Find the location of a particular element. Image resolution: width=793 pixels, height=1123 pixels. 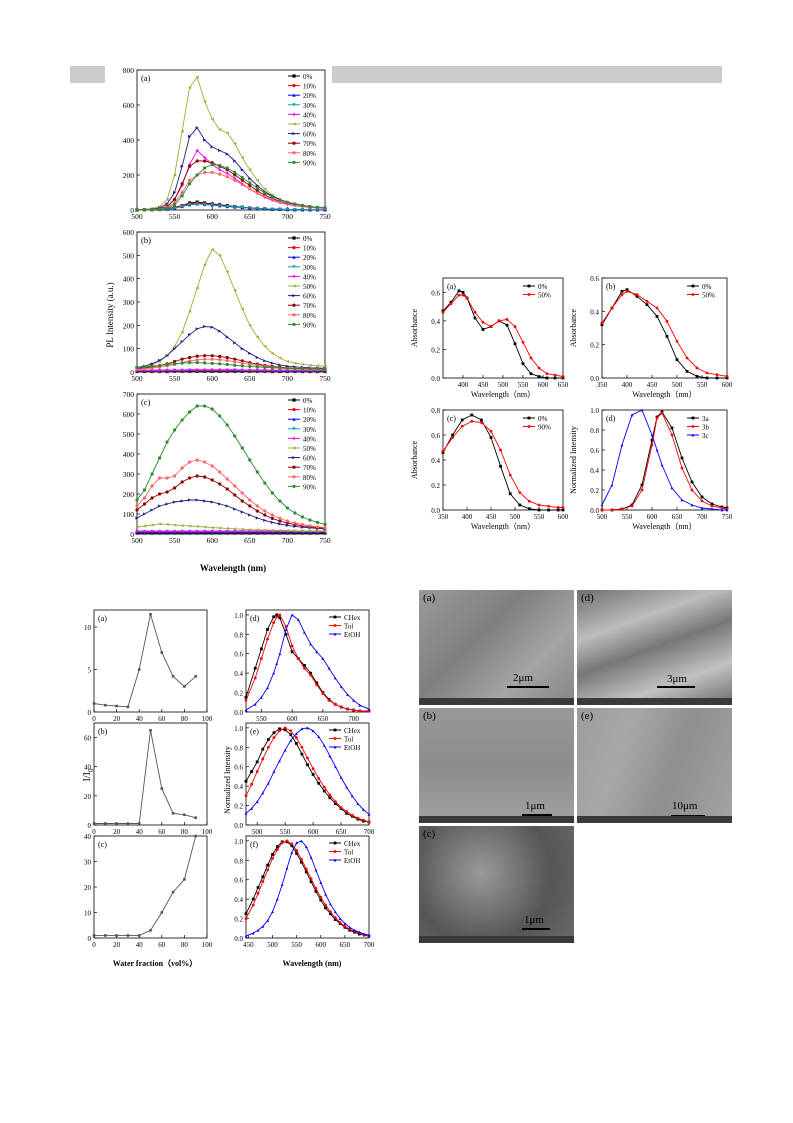

legend-label: EtOH is located at coordinates (352, 861).